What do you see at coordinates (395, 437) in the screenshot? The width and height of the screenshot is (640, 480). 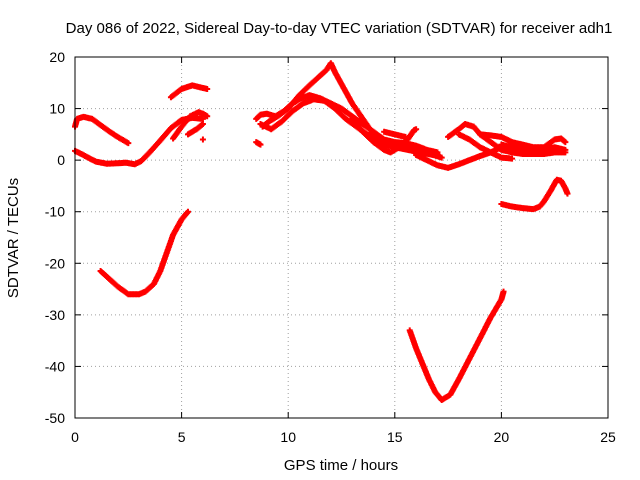 I see `x-tick-label: 15` at bounding box center [395, 437].